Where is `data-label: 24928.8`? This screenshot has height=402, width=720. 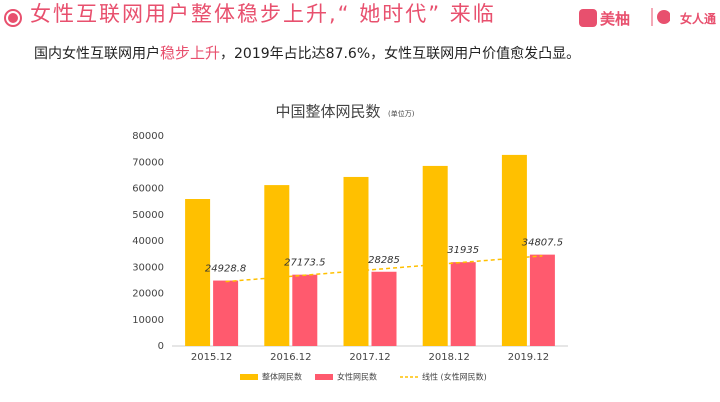 data-label: 24928.8 is located at coordinates (225, 269).